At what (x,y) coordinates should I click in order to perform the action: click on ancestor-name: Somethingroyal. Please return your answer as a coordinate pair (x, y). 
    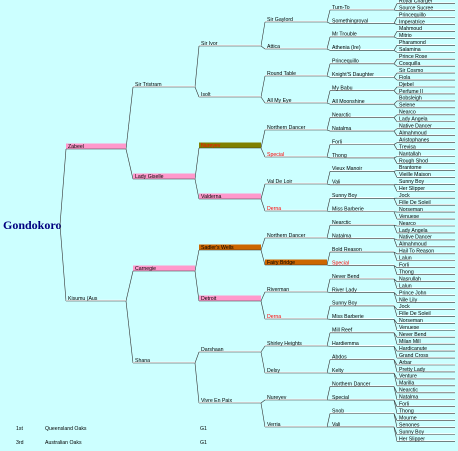
    Looking at the image, I should click on (350, 21).